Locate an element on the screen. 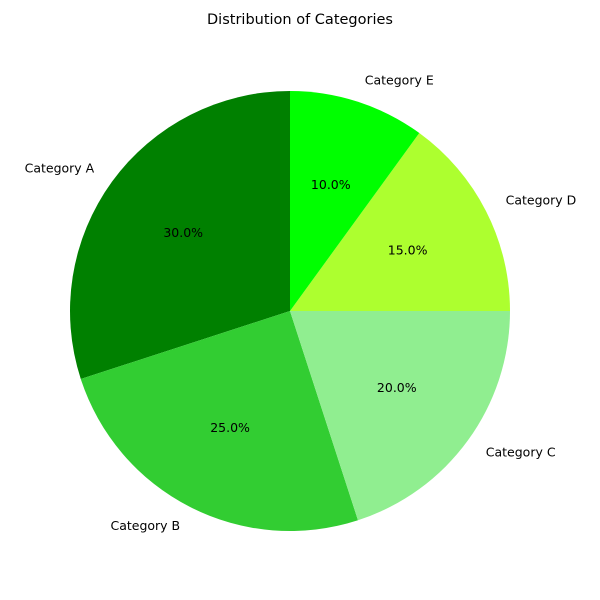 The height and width of the screenshot is (600, 600). pie-slice-category-c is located at coordinates (400, 416).